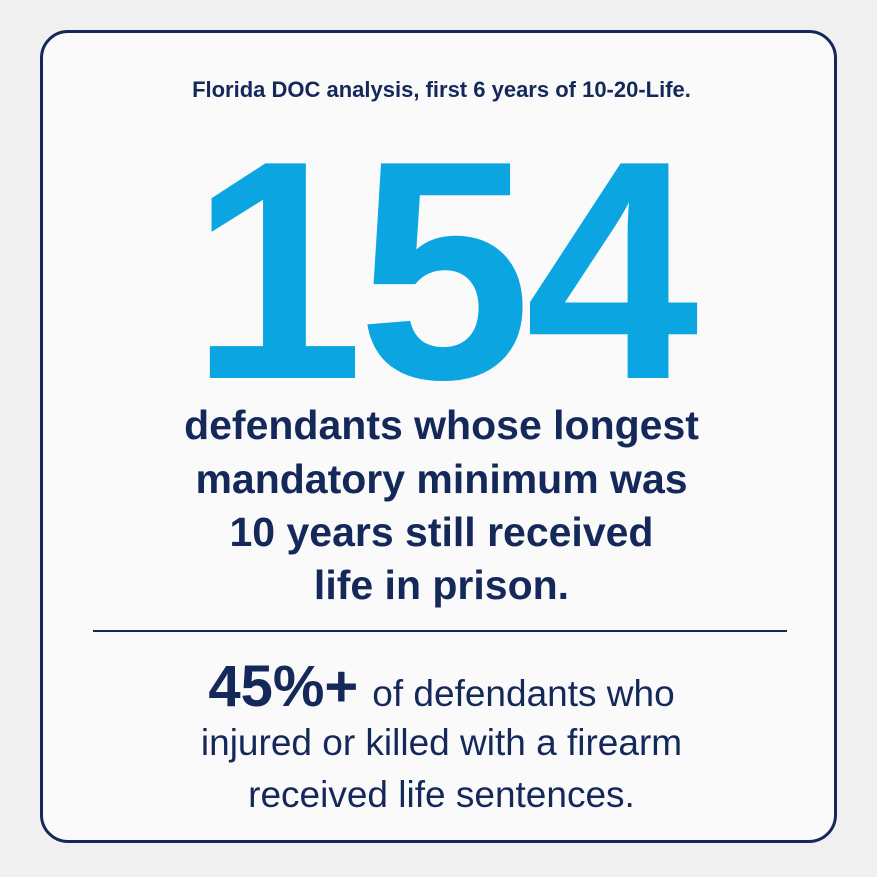 The height and width of the screenshot is (877, 877). I want to click on main-stat-line: mandatory minimum was, so click(441, 479).